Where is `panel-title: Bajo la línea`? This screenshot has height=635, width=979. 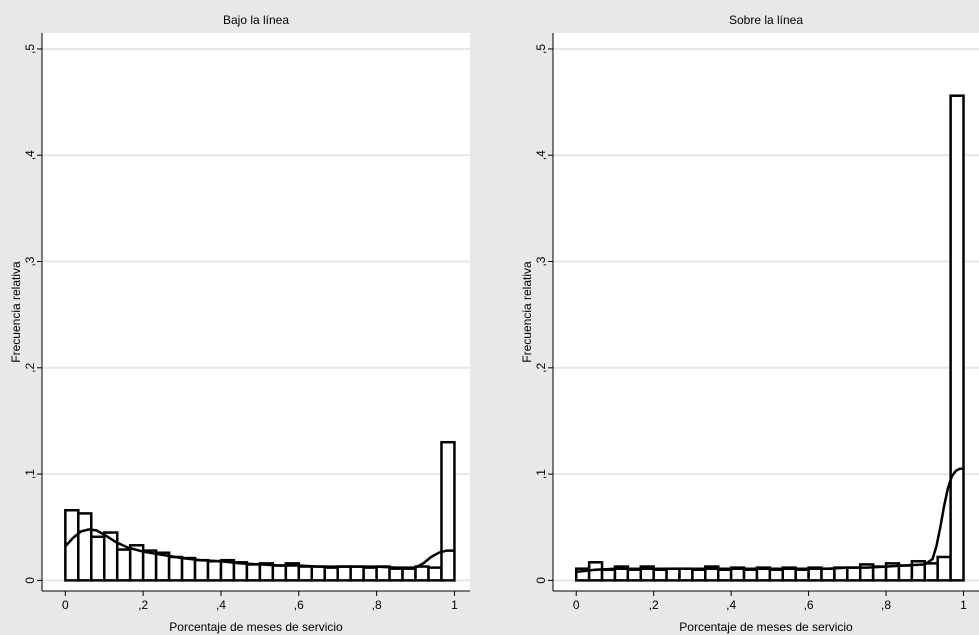 panel-title: Bajo la línea is located at coordinates (256, 20).